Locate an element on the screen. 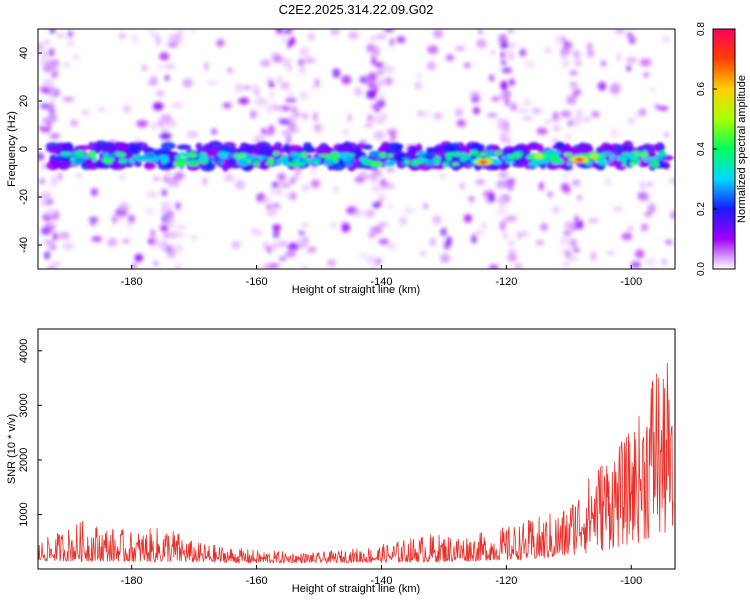 The width and height of the screenshot is (750, 600). heatmap-hotspot-core is located at coordinates (538, 156).